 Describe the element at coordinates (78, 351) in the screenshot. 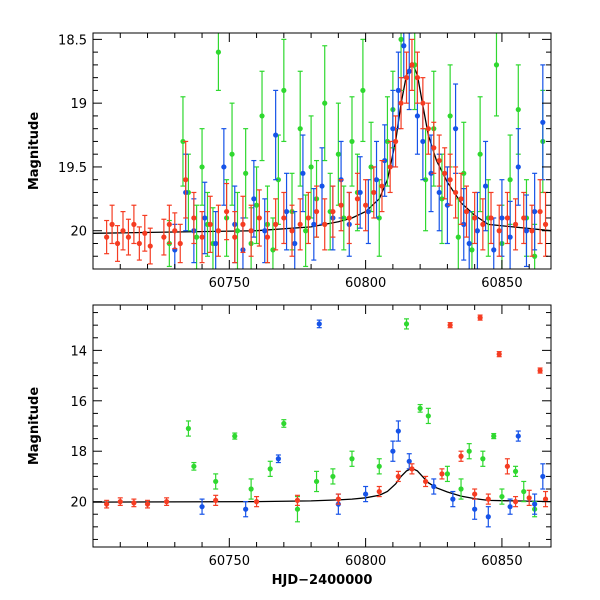

I see `y-tick-label: 14` at that location.